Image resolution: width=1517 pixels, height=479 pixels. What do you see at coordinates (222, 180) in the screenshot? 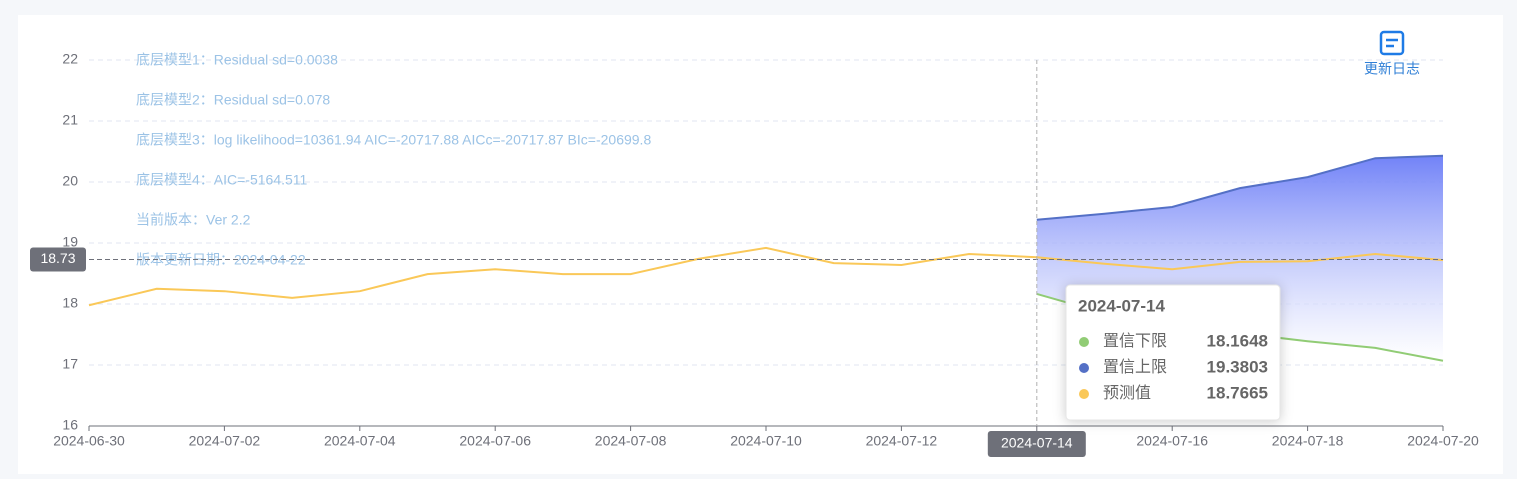
I see `annotation: 底层模型4：AIC=-5164.511` at bounding box center [222, 180].